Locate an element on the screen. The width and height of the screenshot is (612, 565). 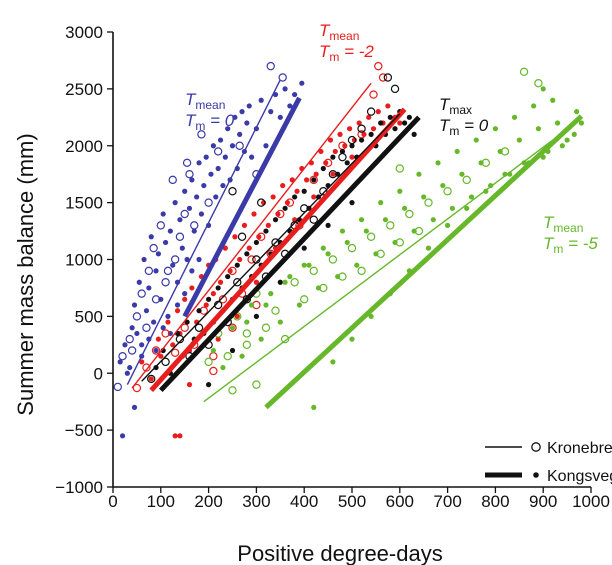
legend: Kronebreen Kongsvegen is located at coordinates (548, 462).